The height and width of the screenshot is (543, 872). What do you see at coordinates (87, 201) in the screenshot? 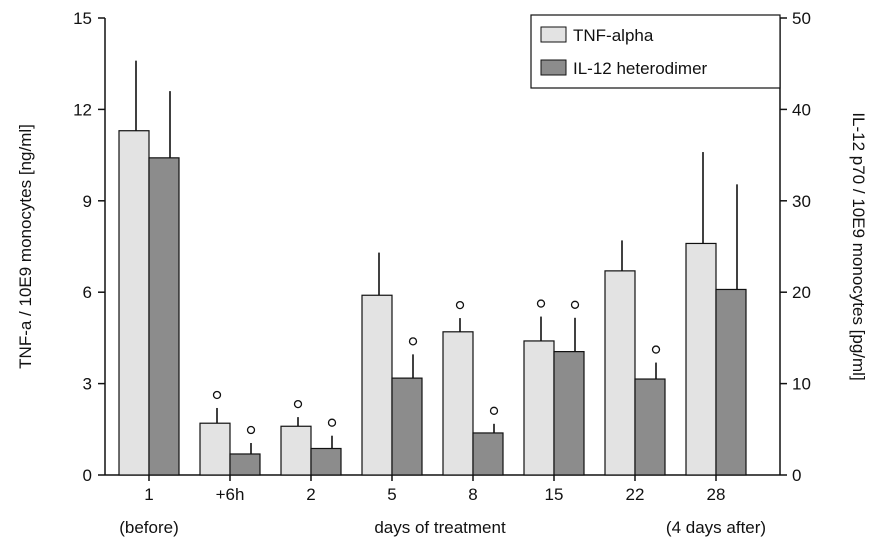
I see `left-y-tick-label: 9` at bounding box center [87, 201].